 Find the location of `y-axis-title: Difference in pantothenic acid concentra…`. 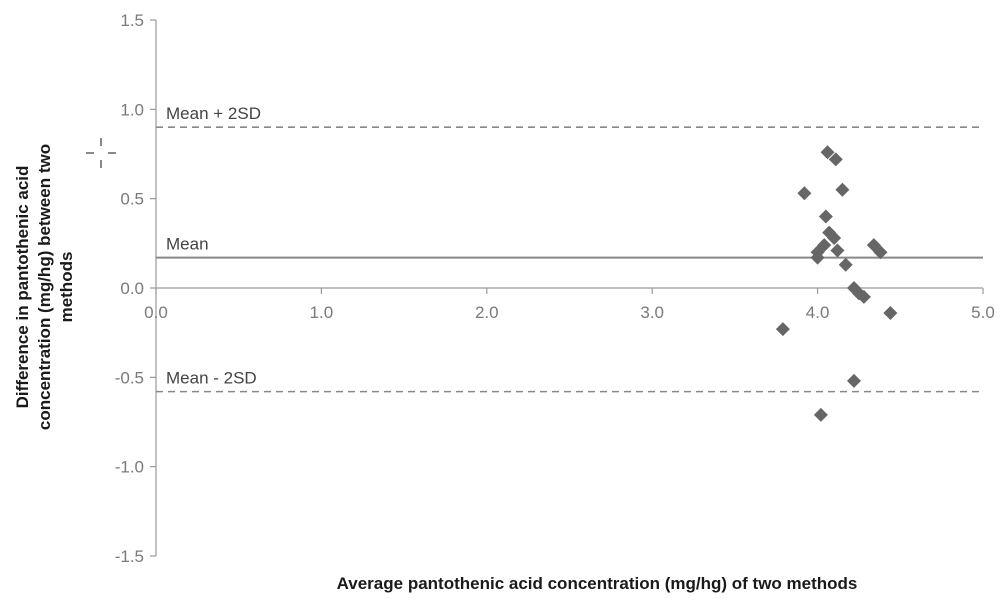

y-axis-title: Difference in pantothenic acid concentra… is located at coordinates (44, 287).